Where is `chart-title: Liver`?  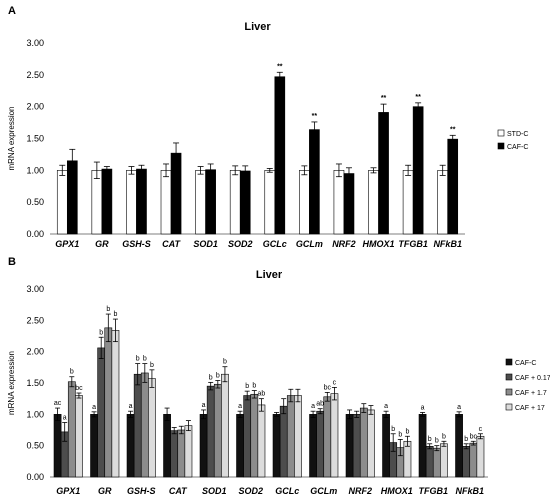
chart-title: Liver is located at coordinates (257, 27).